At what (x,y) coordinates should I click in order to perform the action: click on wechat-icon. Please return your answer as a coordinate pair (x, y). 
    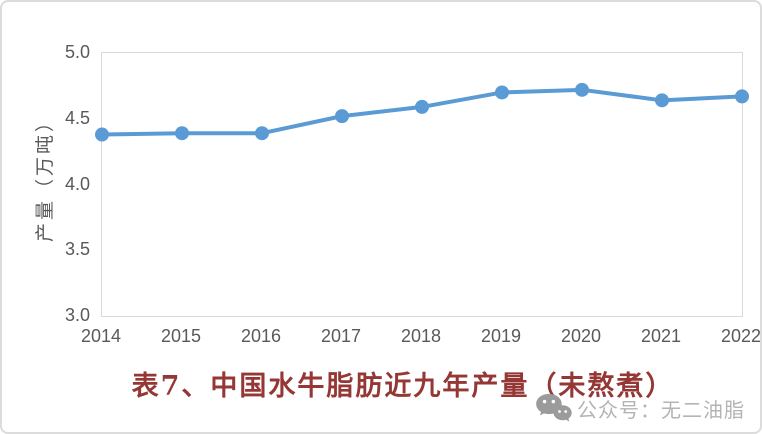
    Looking at the image, I should click on (554, 407).